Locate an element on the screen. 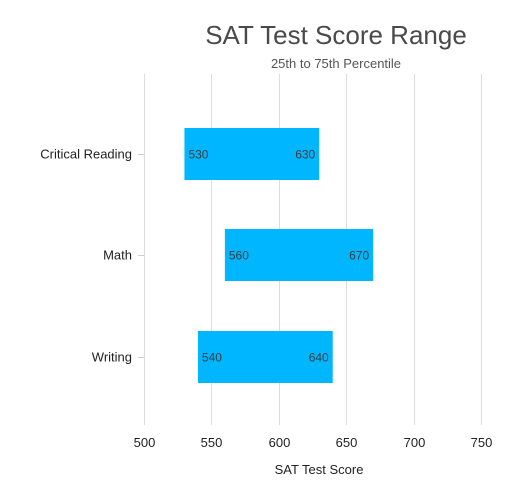 The image size is (526, 490). low-value-label: 560 is located at coordinates (239, 256).